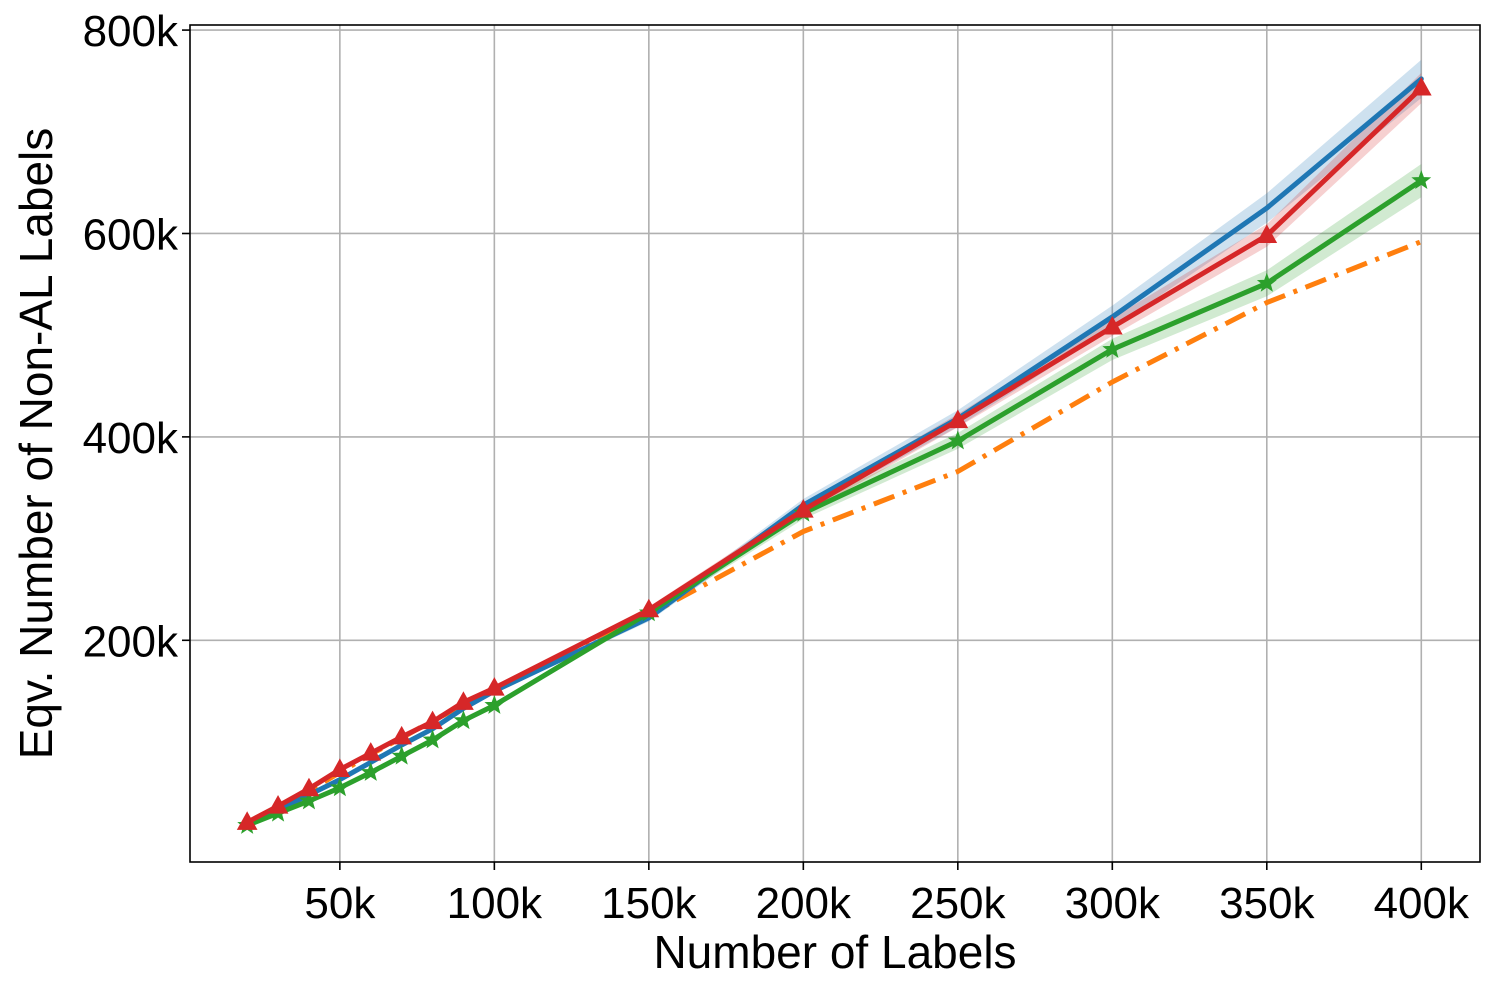 This screenshot has height=991, width=1494. What do you see at coordinates (834, 952) in the screenshot?
I see `x-axis-label: Number of Labels` at bounding box center [834, 952].